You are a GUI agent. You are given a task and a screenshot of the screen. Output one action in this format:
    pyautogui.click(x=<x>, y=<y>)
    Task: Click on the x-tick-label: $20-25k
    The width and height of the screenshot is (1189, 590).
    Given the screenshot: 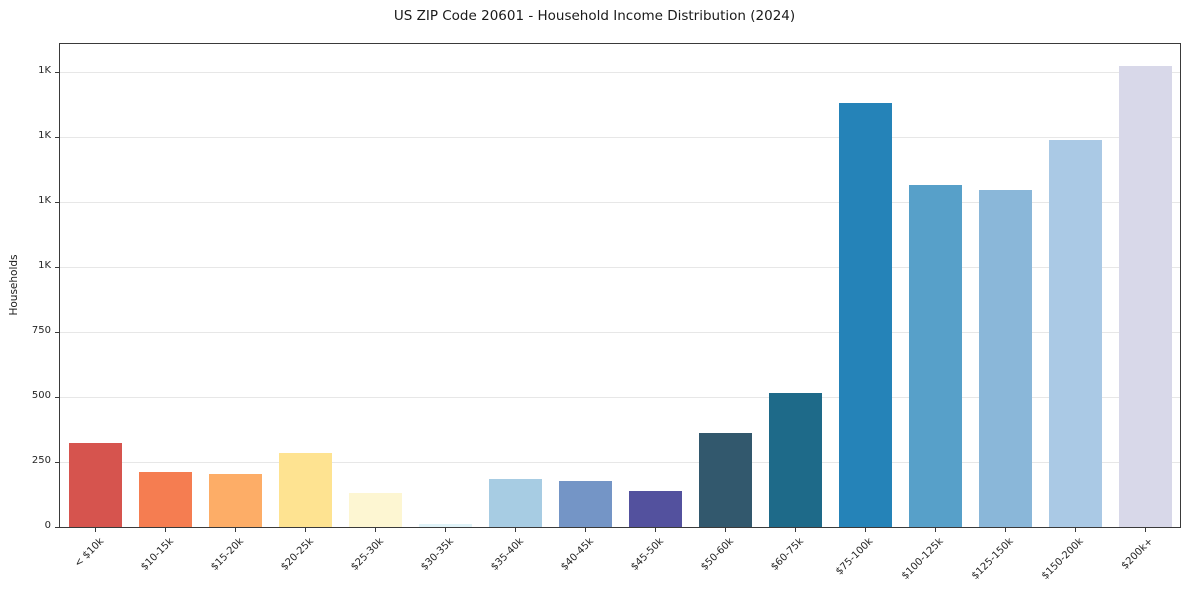 What is the action you would take?
    pyautogui.click(x=297, y=554)
    